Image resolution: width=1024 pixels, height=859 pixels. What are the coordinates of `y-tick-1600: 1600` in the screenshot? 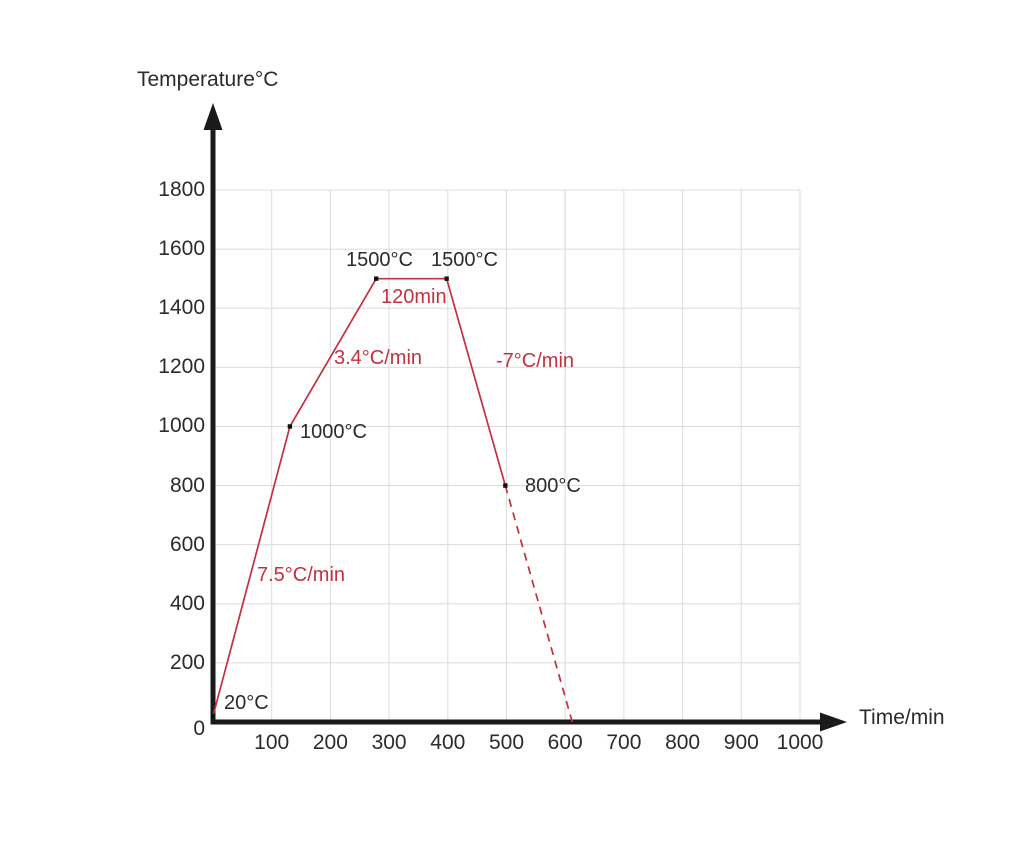 It's located at (181, 249).